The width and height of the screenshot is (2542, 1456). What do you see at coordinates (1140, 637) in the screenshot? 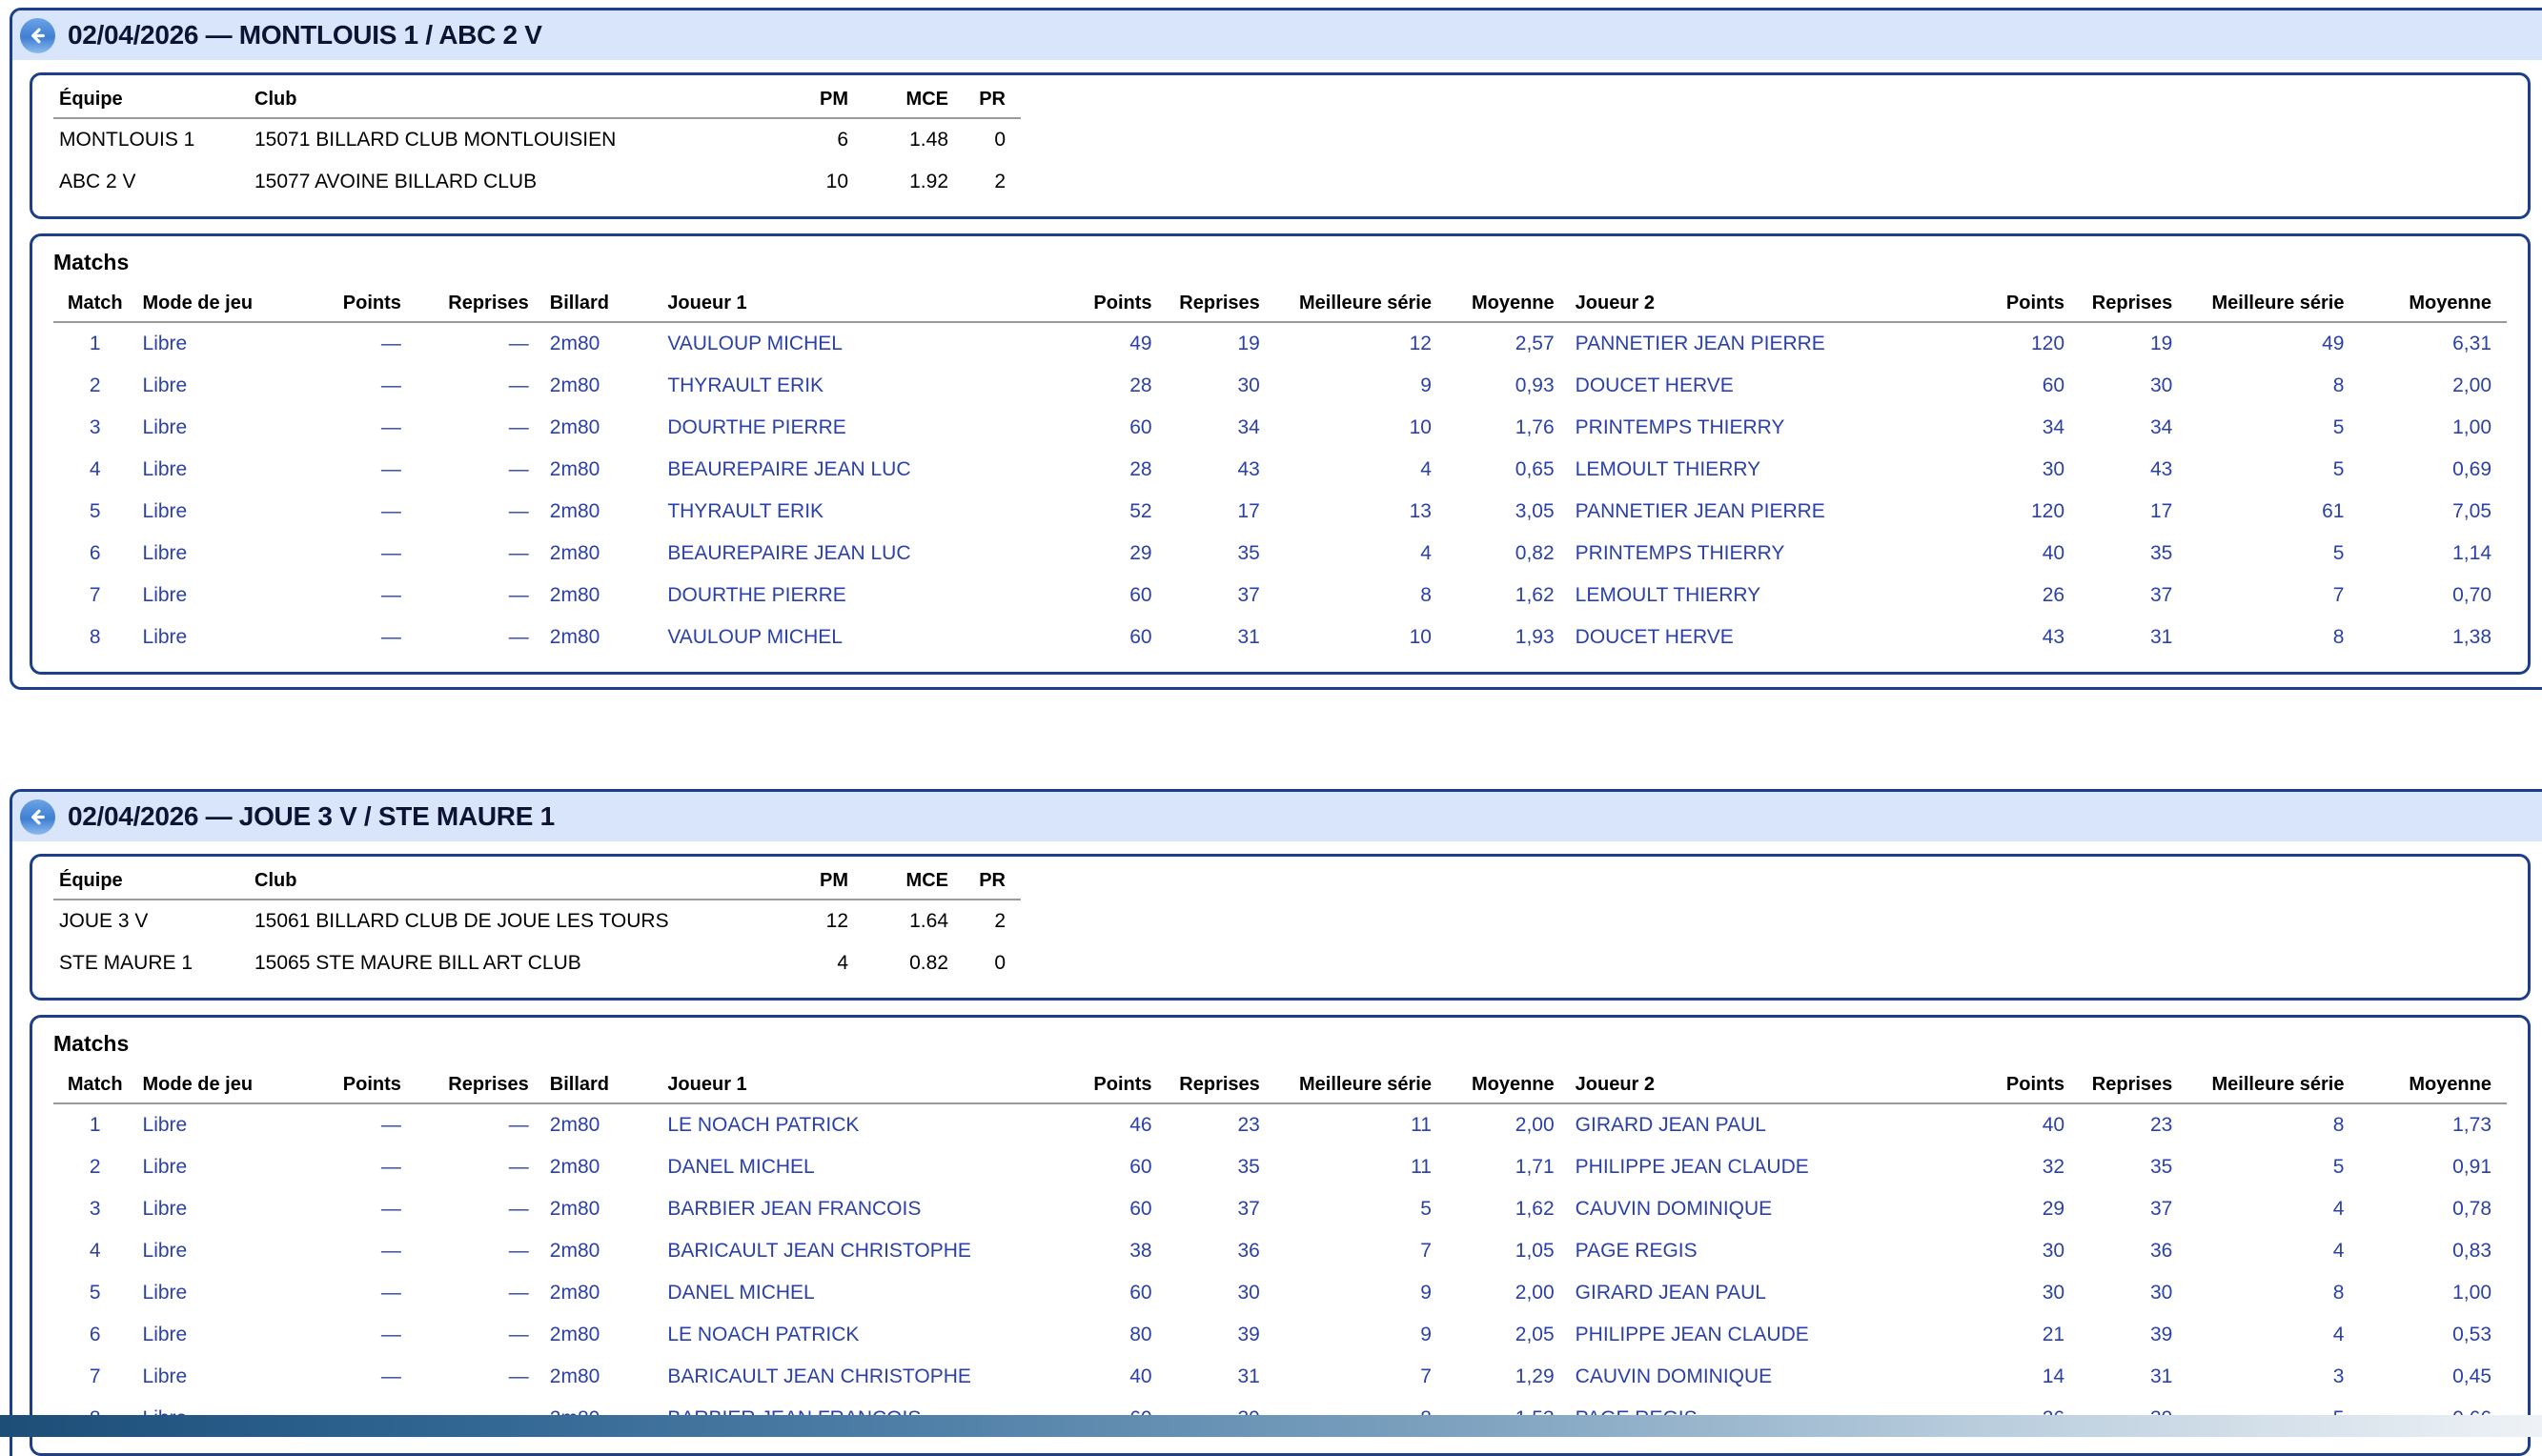
I see `cell: 60` at bounding box center [1140, 637].